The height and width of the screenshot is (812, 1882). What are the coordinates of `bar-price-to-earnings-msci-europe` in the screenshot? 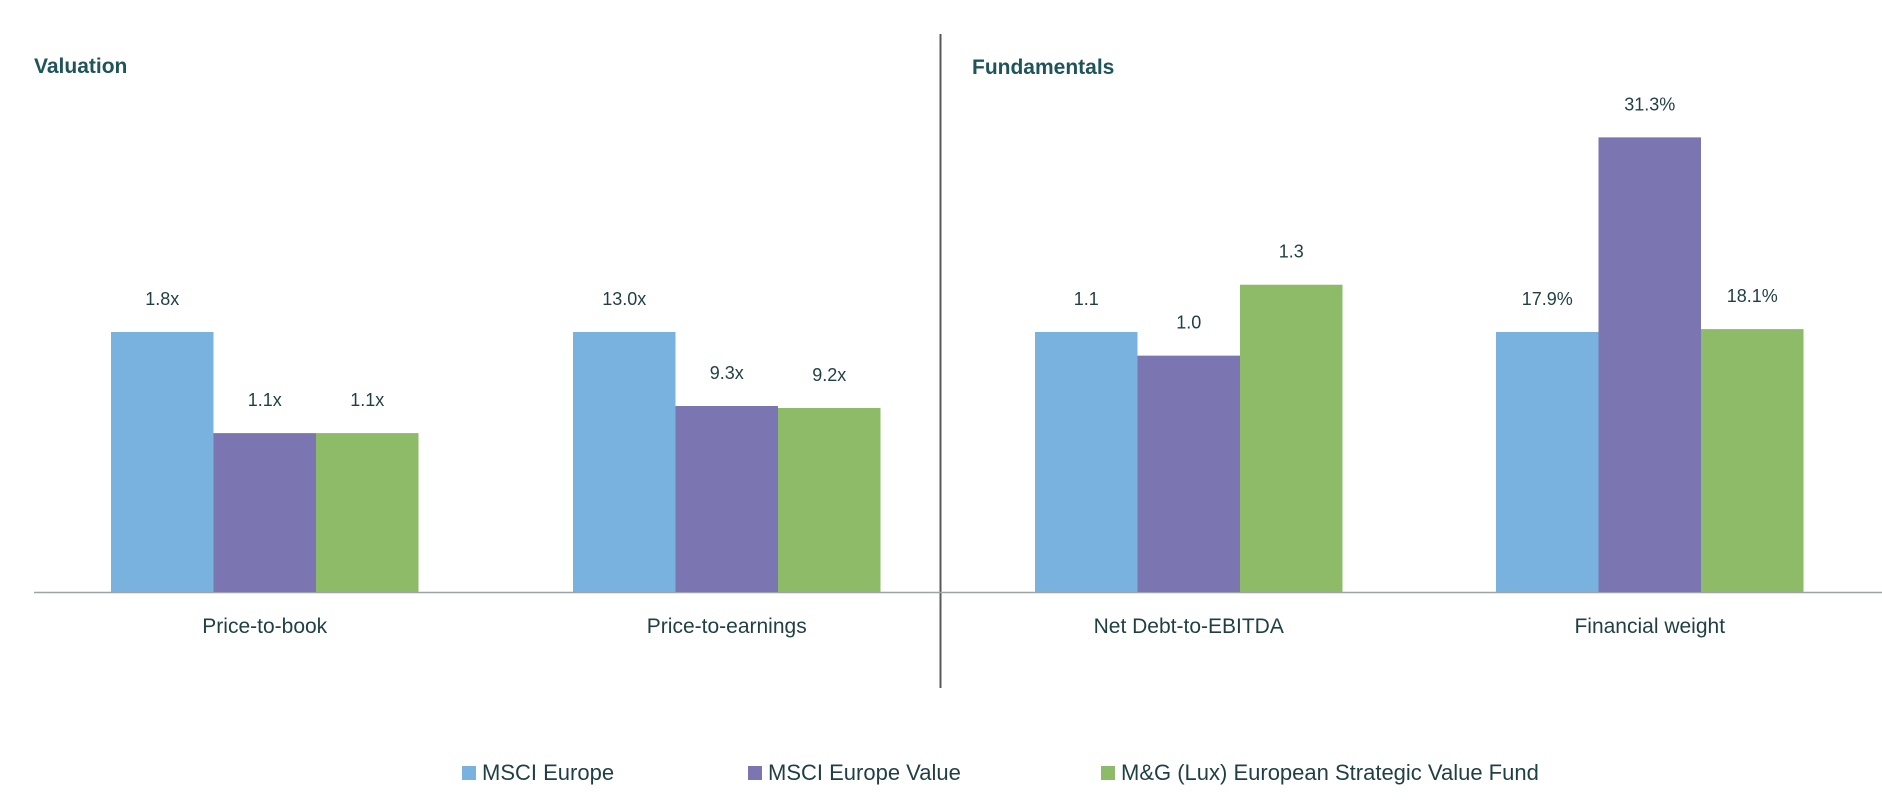 It's located at (624, 462).